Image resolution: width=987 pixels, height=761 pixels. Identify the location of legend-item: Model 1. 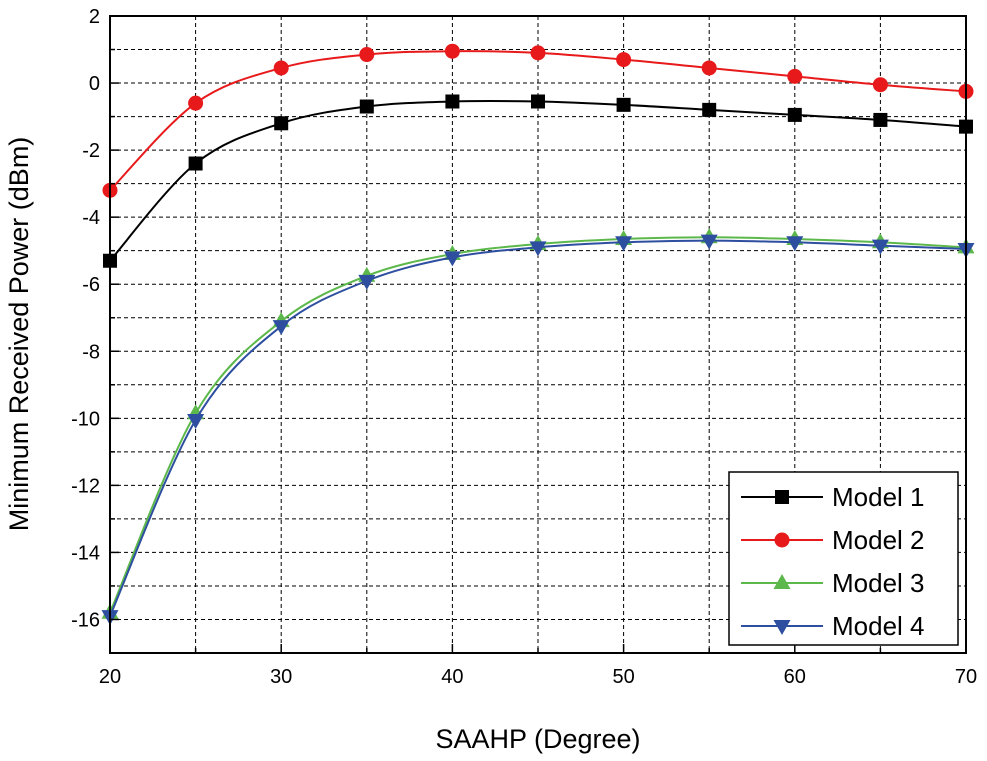
(833, 497).